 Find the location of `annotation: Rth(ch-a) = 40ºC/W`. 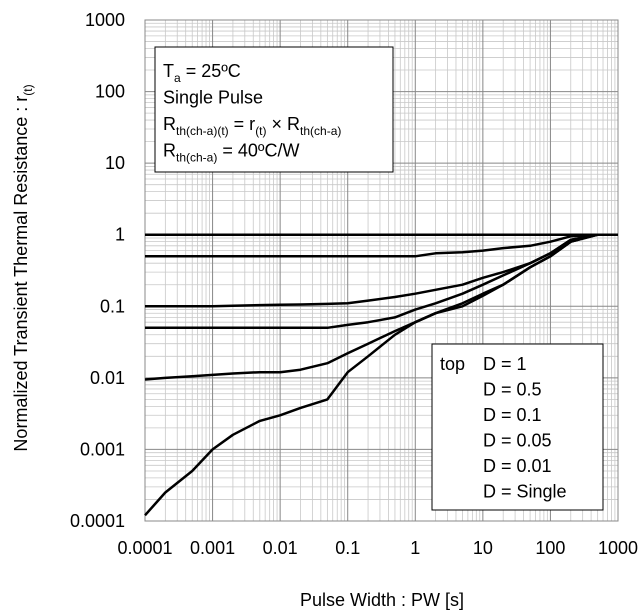

annotation: Rth(ch-a) = 40ºC/W is located at coordinates (231, 153).